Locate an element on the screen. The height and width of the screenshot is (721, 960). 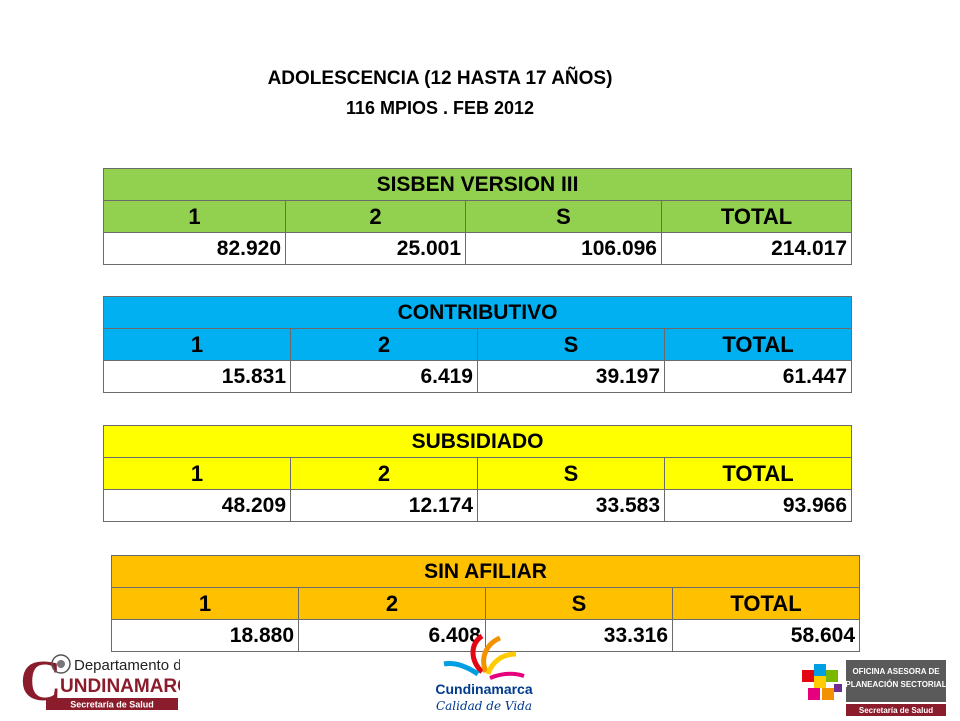
sisben-header: SISBEN VERSION III is located at coordinates (477, 184).